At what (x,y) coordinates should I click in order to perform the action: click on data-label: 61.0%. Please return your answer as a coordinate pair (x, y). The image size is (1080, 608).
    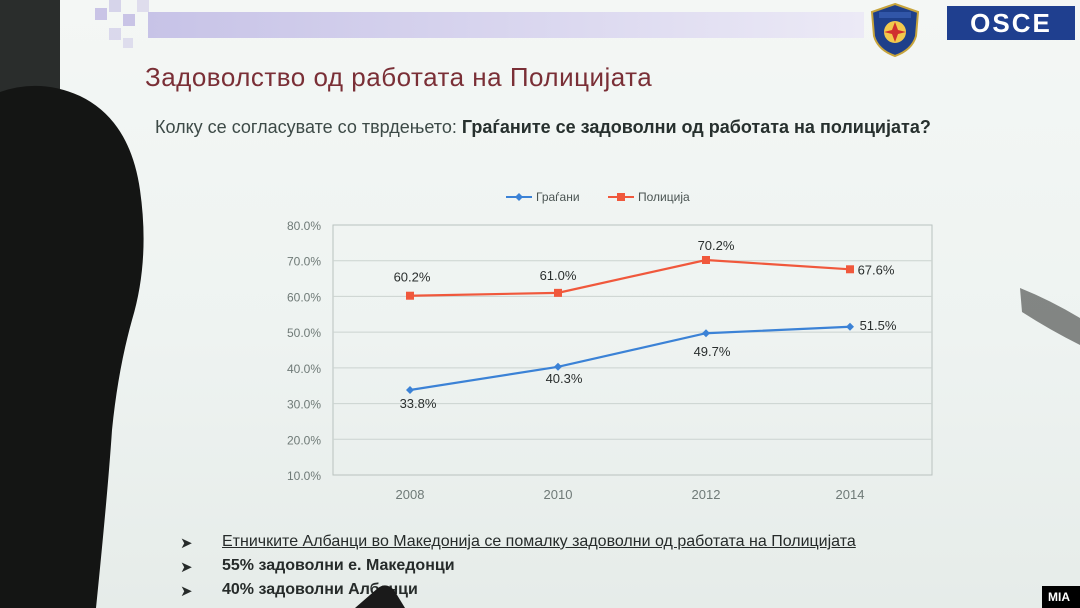
    Looking at the image, I should click on (558, 275).